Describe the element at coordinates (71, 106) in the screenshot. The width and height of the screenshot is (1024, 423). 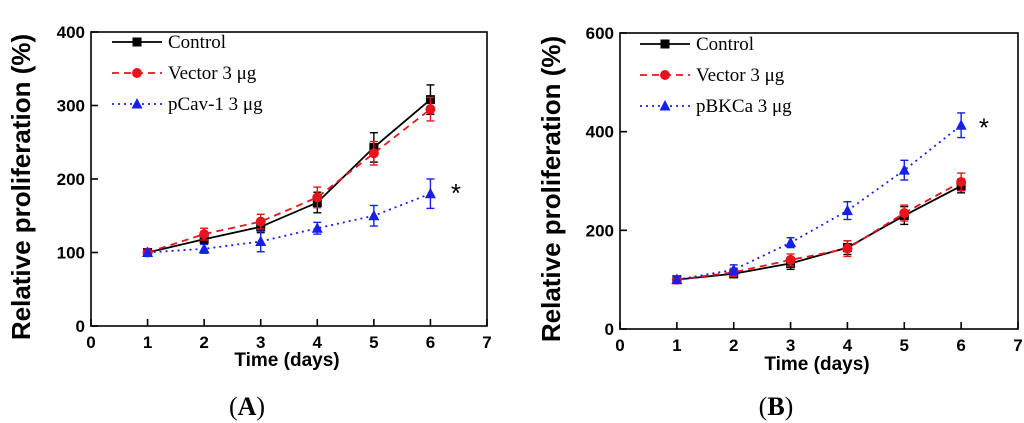
I see `chart-a-y-tick-label: 300` at that location.